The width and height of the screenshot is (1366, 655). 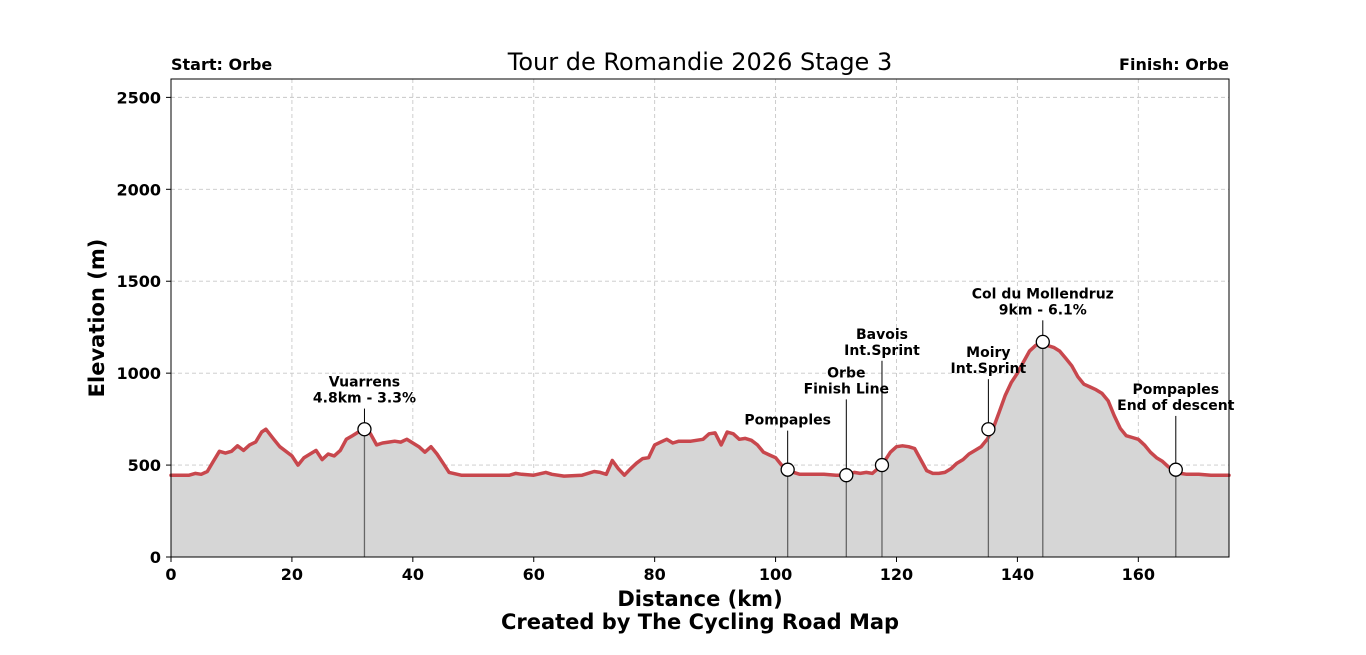 I want to click on waypoint-label: 9km - 6.1%, so click(x=1043, y=310).